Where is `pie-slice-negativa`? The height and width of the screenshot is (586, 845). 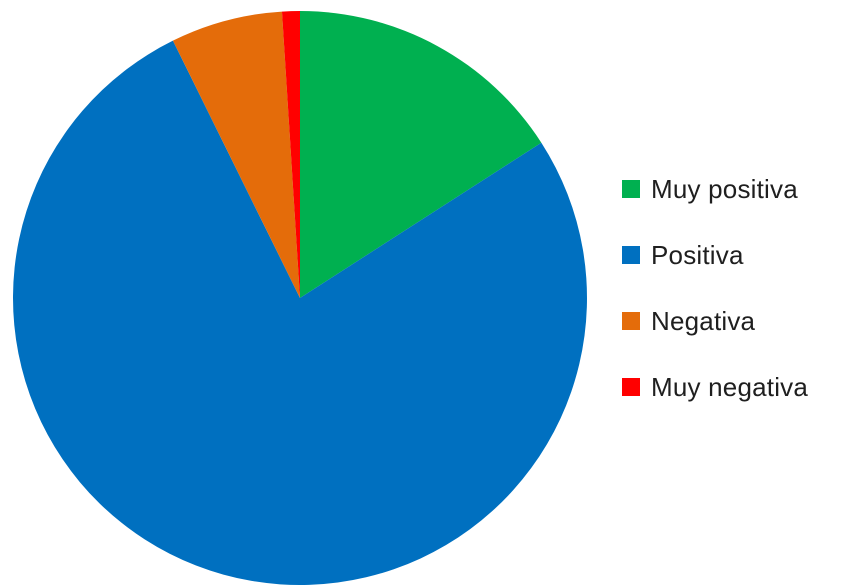 pie-slice-negativa is located at coordinates (236, 154).